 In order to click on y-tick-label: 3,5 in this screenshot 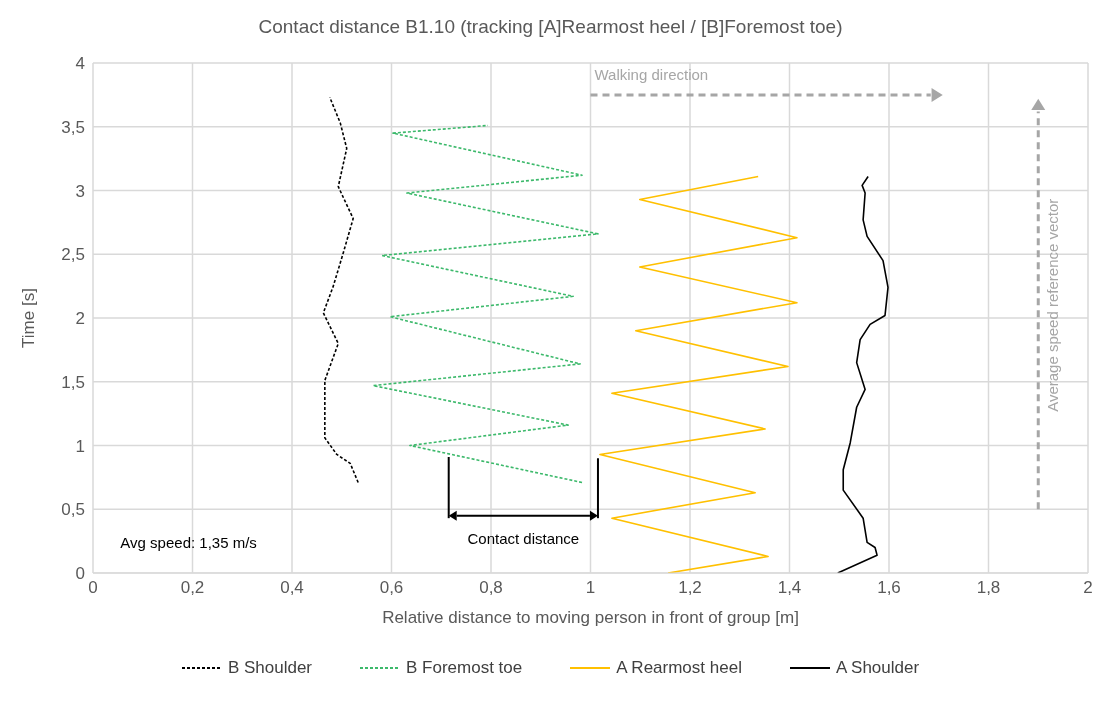, I will do `click(73, 127)`.